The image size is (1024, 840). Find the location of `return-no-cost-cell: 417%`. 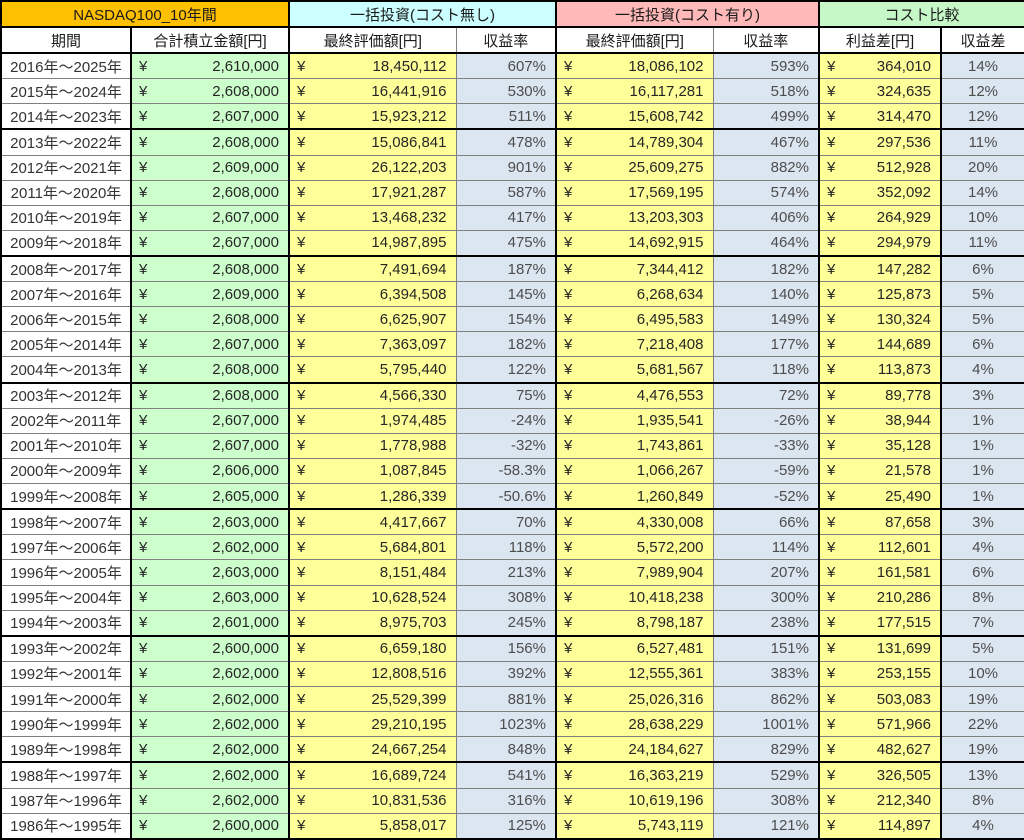

return-no-cost-cell: 417% is located at coordinates (506, 218).